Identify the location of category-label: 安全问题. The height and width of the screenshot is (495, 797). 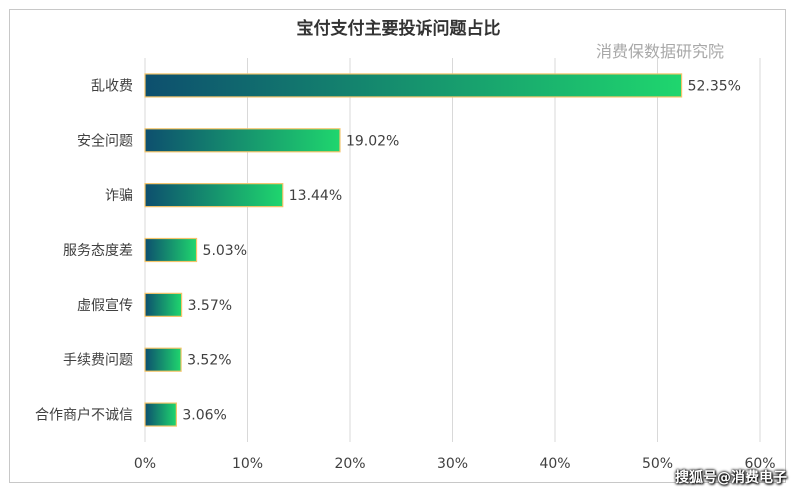
(105, 140).